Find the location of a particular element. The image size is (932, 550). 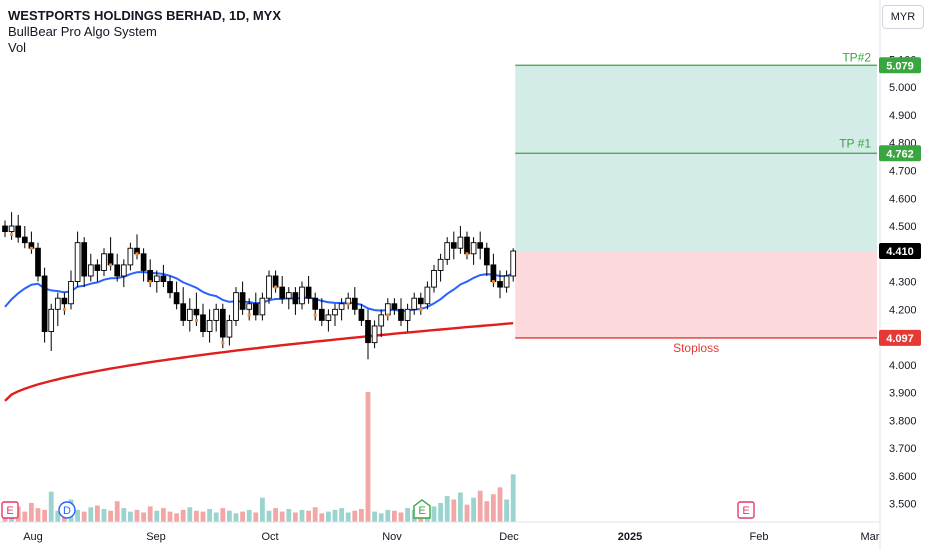

time-axis: Aug Sep Oct Nov Dec 2025 Feb Mar is located at coordinates (440, 532).